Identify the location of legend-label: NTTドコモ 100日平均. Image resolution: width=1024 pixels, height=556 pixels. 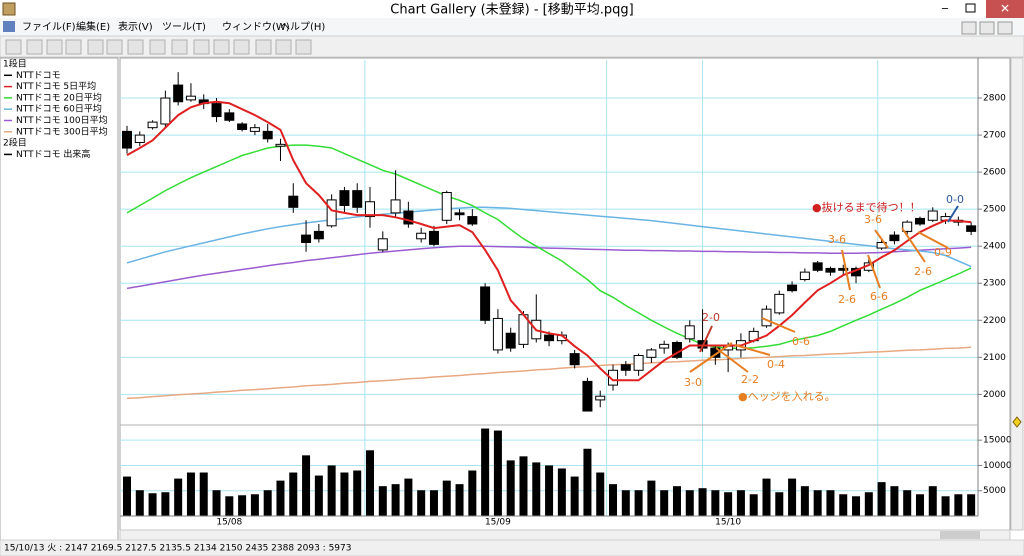
(62, 120).